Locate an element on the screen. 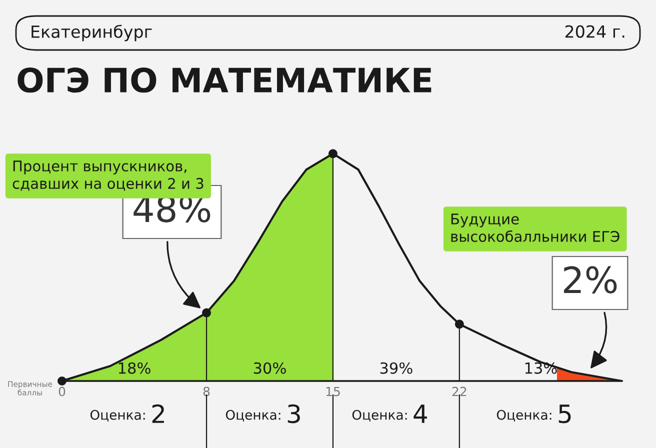 The image size is (656, 448). text: 2024 г. is located at coordinates (594, 31).